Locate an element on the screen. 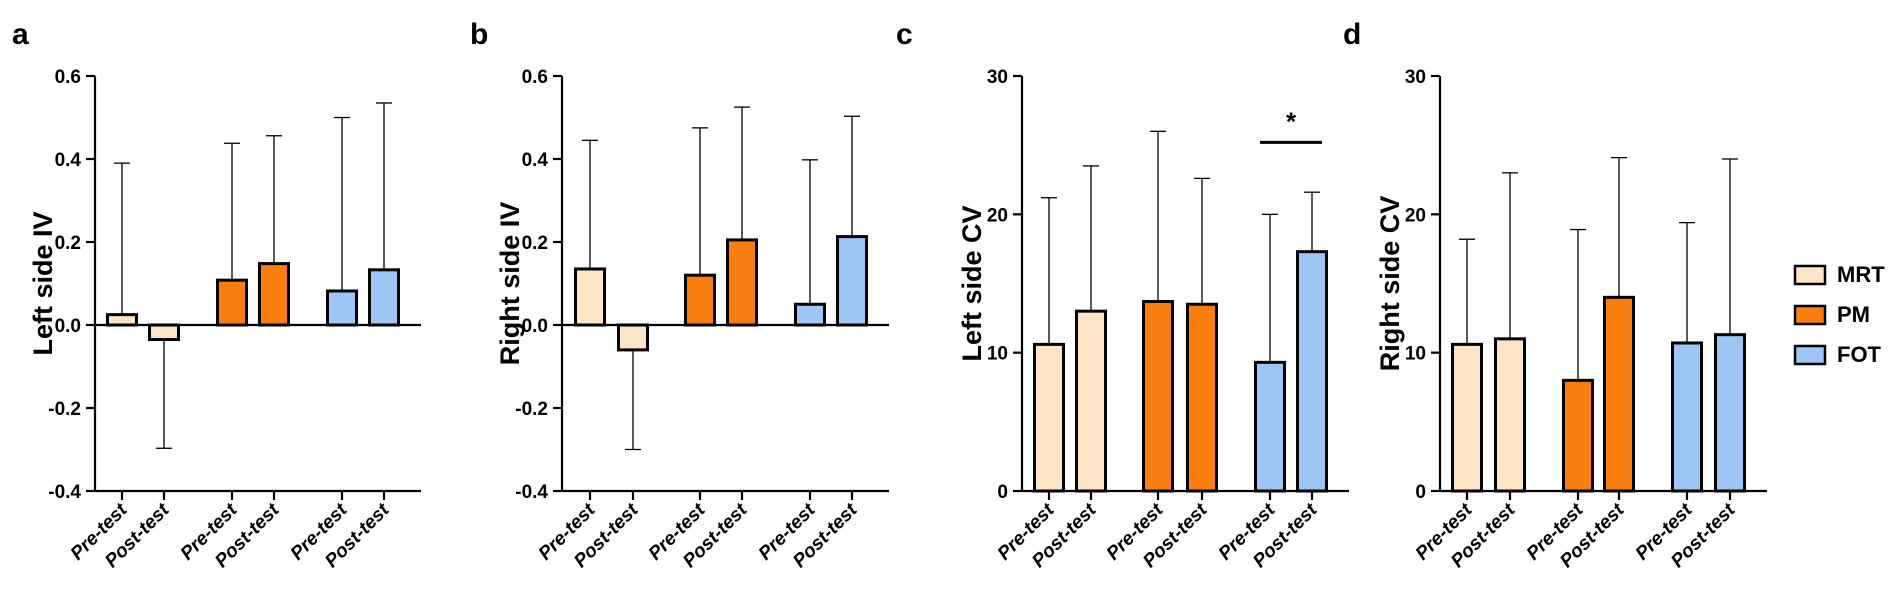 Image resolution: width=1889 pixels, height=609 pixels. panel-letter: d is located at coordinates (1352, 34).